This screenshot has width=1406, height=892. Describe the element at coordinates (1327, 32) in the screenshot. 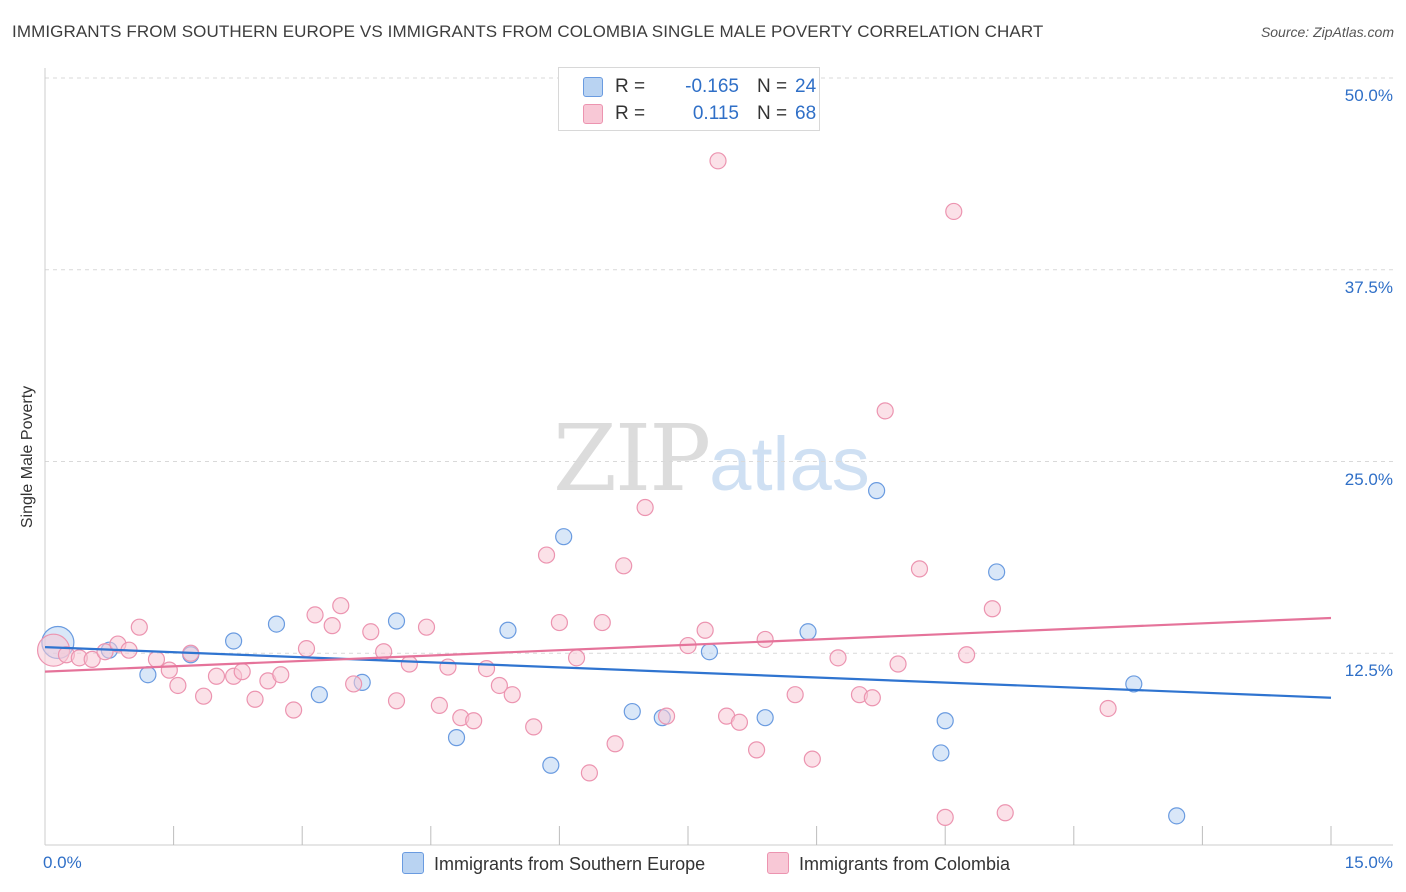

I see `source-credit: Source: ZipAtlas.com` at that location.